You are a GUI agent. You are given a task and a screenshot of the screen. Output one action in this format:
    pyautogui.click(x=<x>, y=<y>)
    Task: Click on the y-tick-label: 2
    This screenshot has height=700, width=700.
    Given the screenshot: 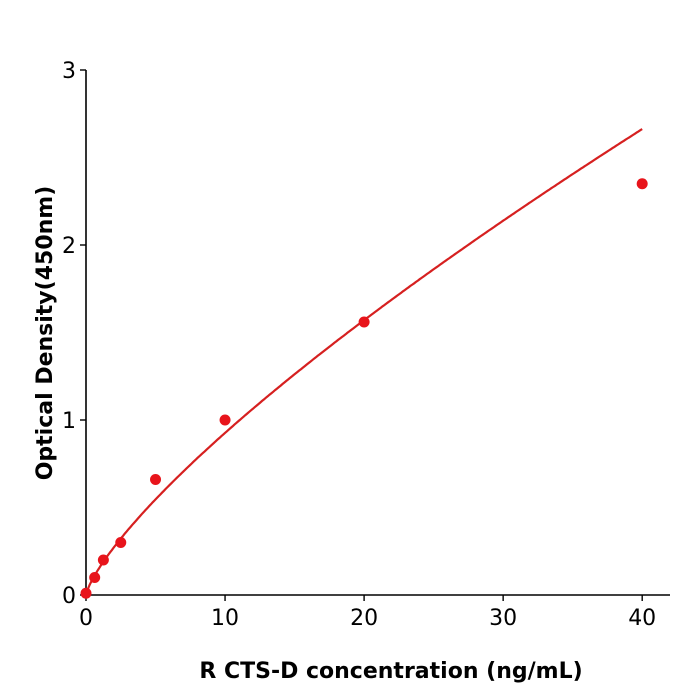 What is the action you would take?
    pyautogui.click(x=69, y=246)
    